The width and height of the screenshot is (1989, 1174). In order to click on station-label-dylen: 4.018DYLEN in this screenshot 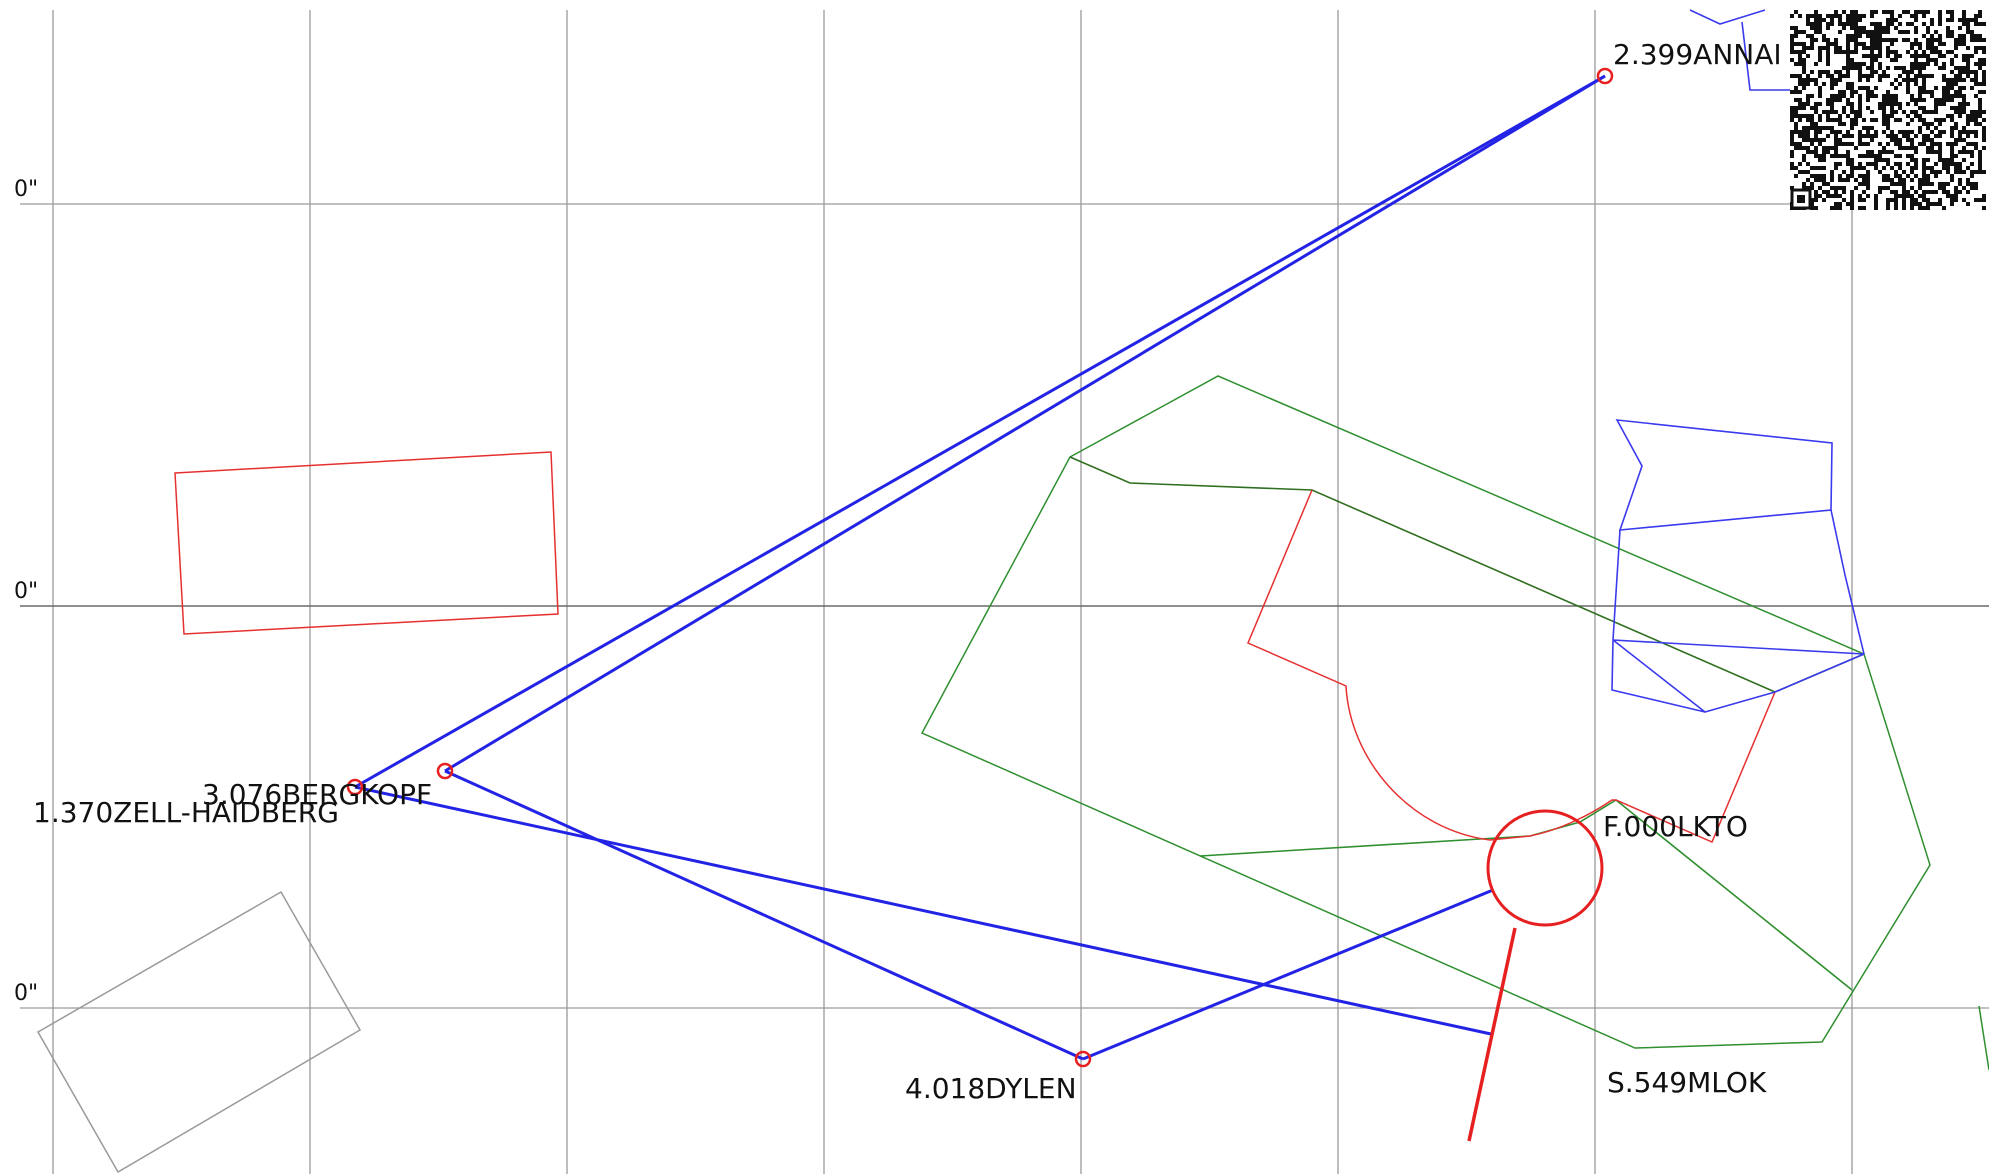, I will do `click(991, 1088)`.